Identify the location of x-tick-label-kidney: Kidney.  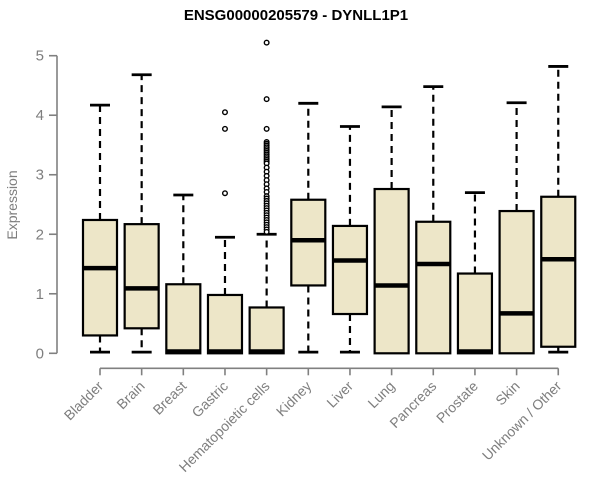
(294, 399).